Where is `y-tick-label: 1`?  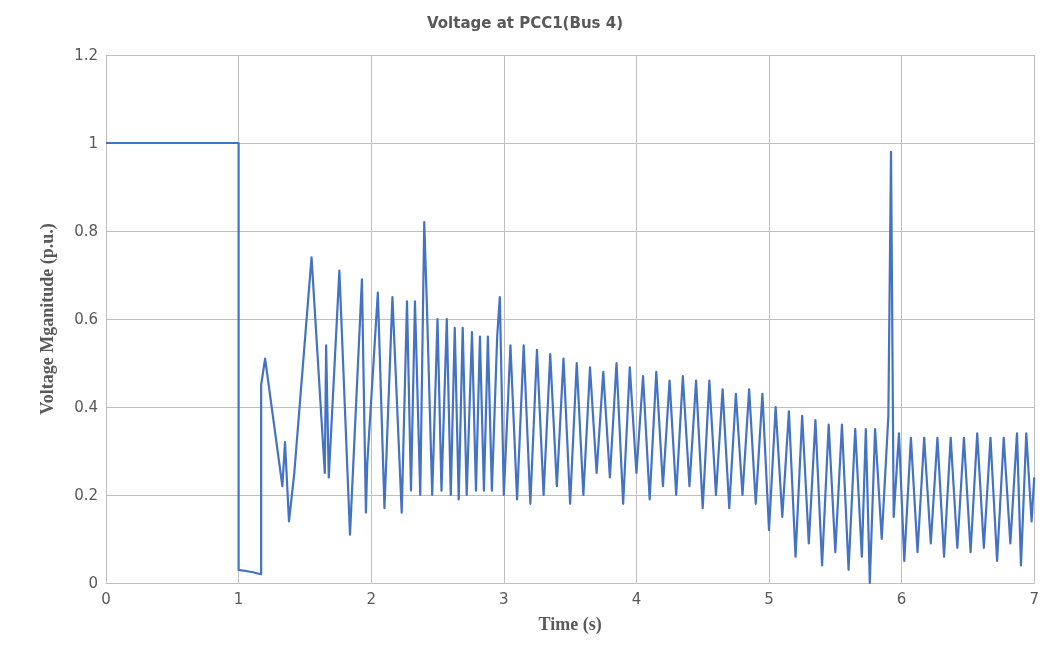 y-tick-label: 1 is located at coordinates (93, 143).